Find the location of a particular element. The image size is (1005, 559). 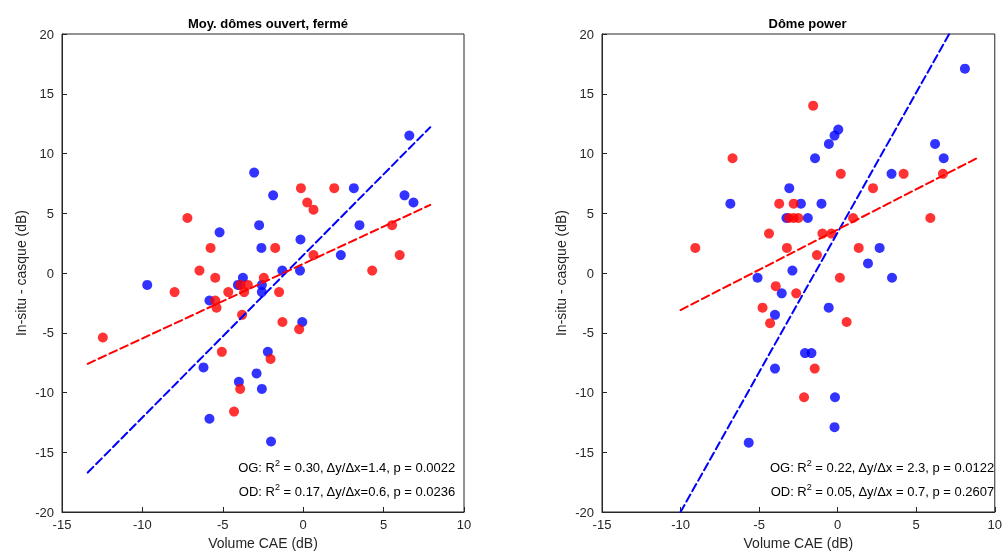

chart-title: Dôme power is located at coordinates (807, 23).